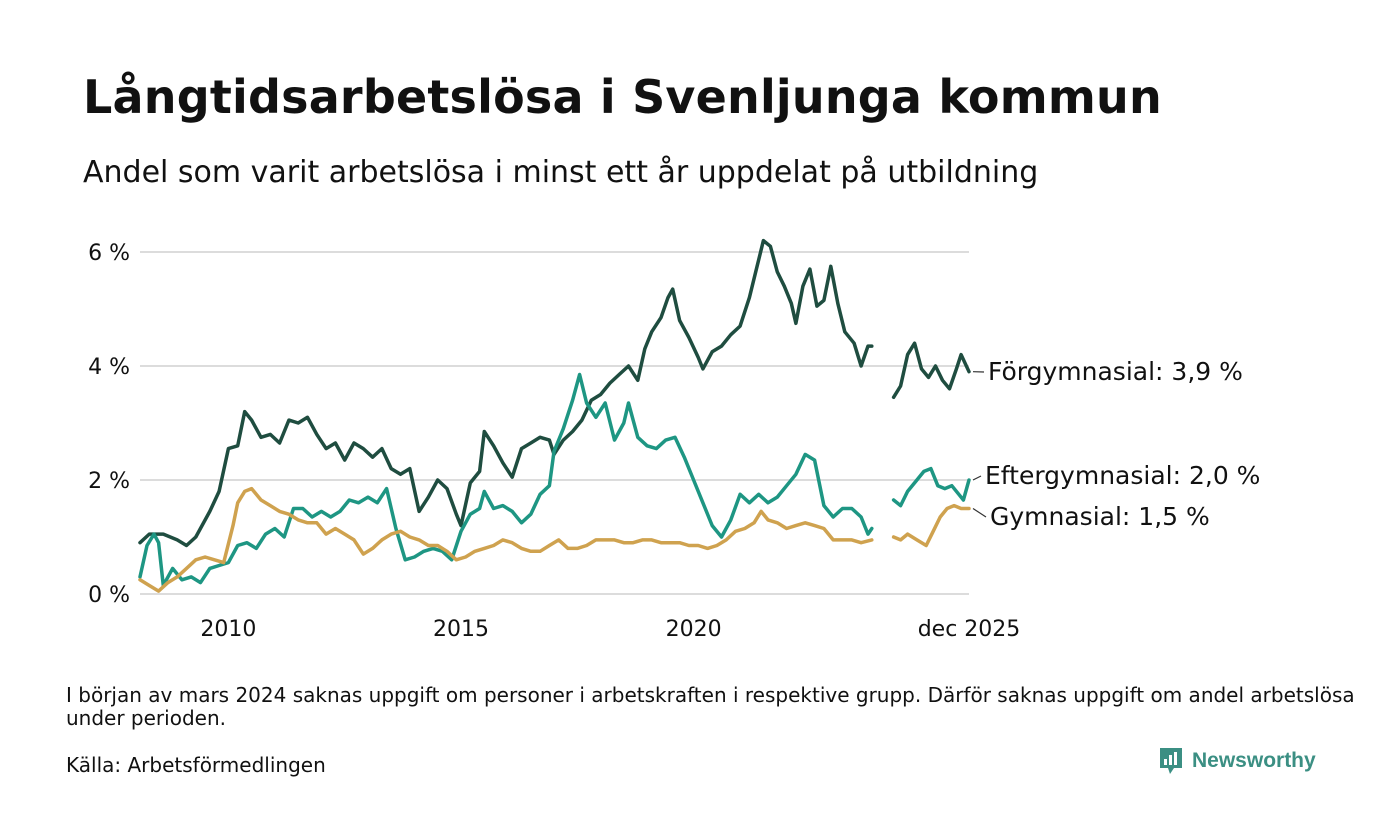 This screenshot has height=840, width=1400. What do you see at coordinates (109, 367) in the screenshot?
I see `y-tick-label-2: 4 %` at bounding box center [109, 367].